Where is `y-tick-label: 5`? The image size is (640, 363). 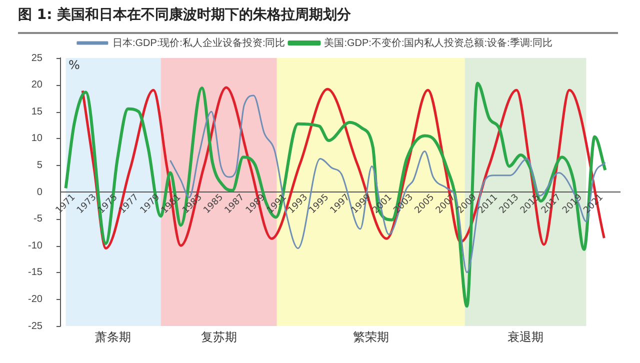
y-tick-label: 5 is located at coordinates (39, 165).